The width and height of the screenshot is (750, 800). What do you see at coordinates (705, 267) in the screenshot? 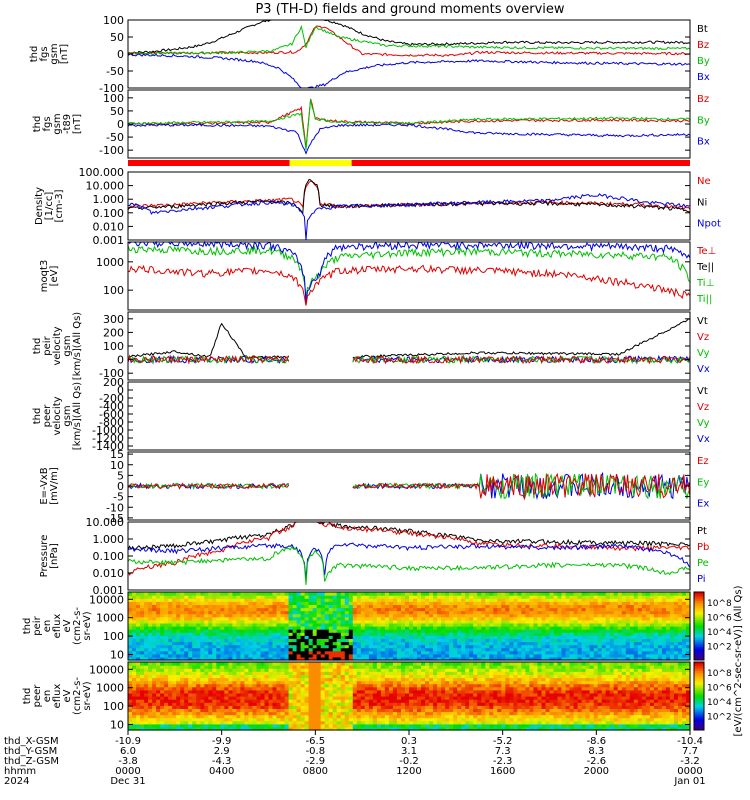
I see `legend-Te||: Te||` at bounding box center [705, 267].